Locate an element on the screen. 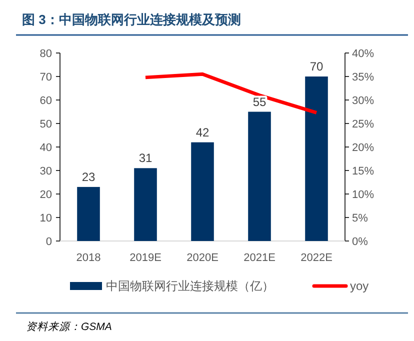  y-tick-label: 10 is located at coordinates (46, 218).